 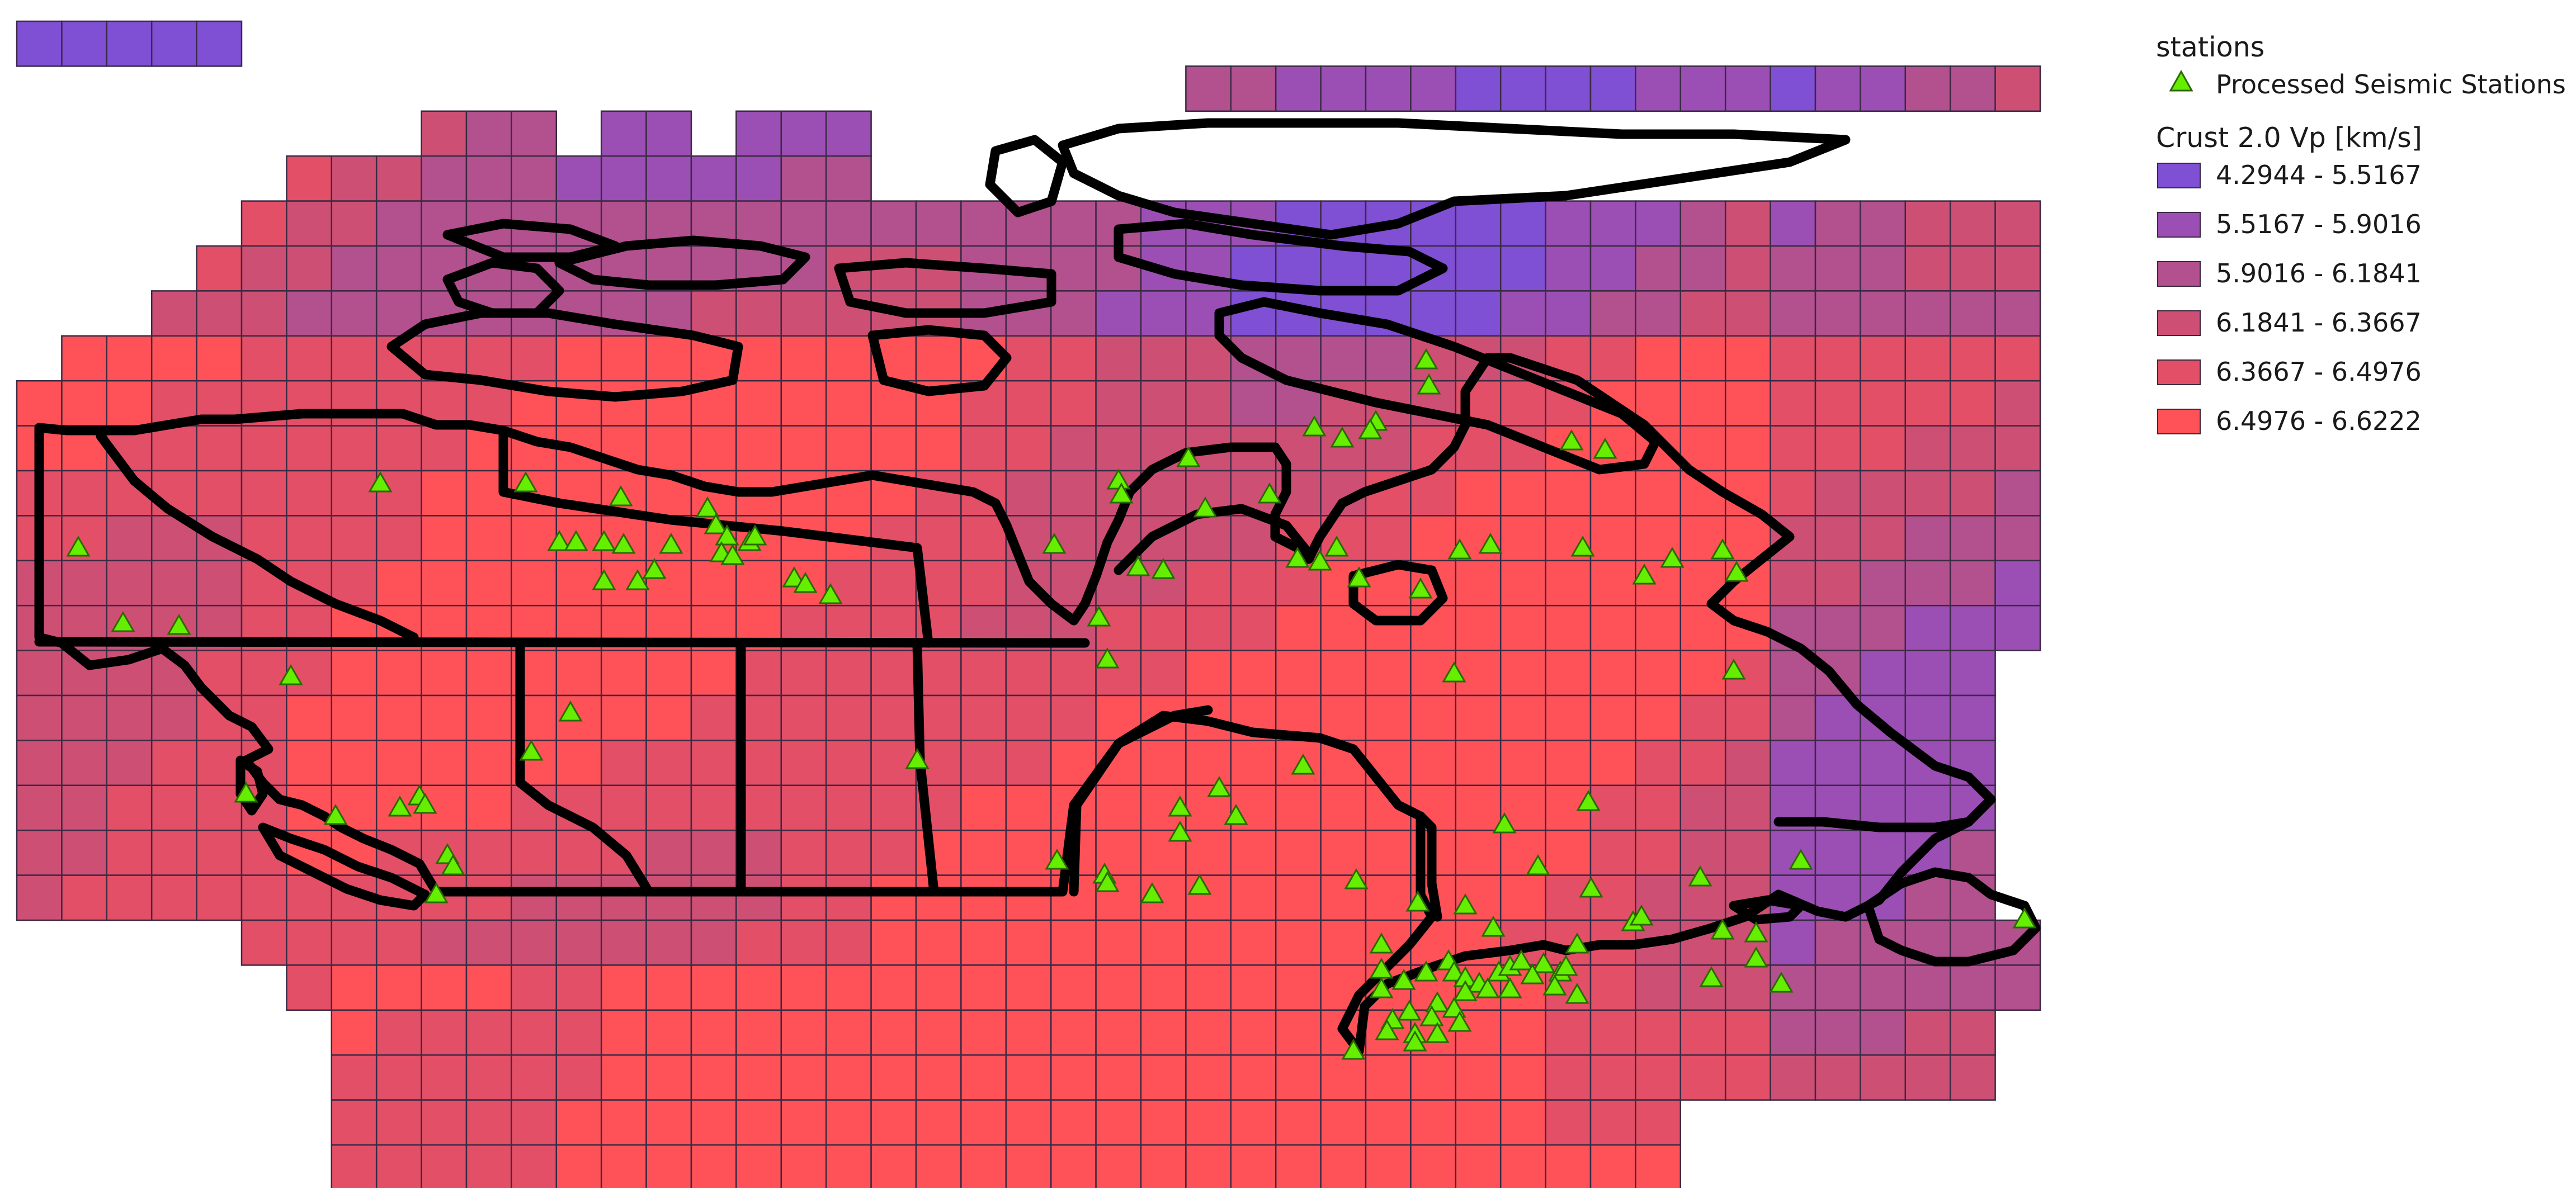 I want to click on legend-class-label: 4.2944 - 5.5167, so click(x=2319, y=175).